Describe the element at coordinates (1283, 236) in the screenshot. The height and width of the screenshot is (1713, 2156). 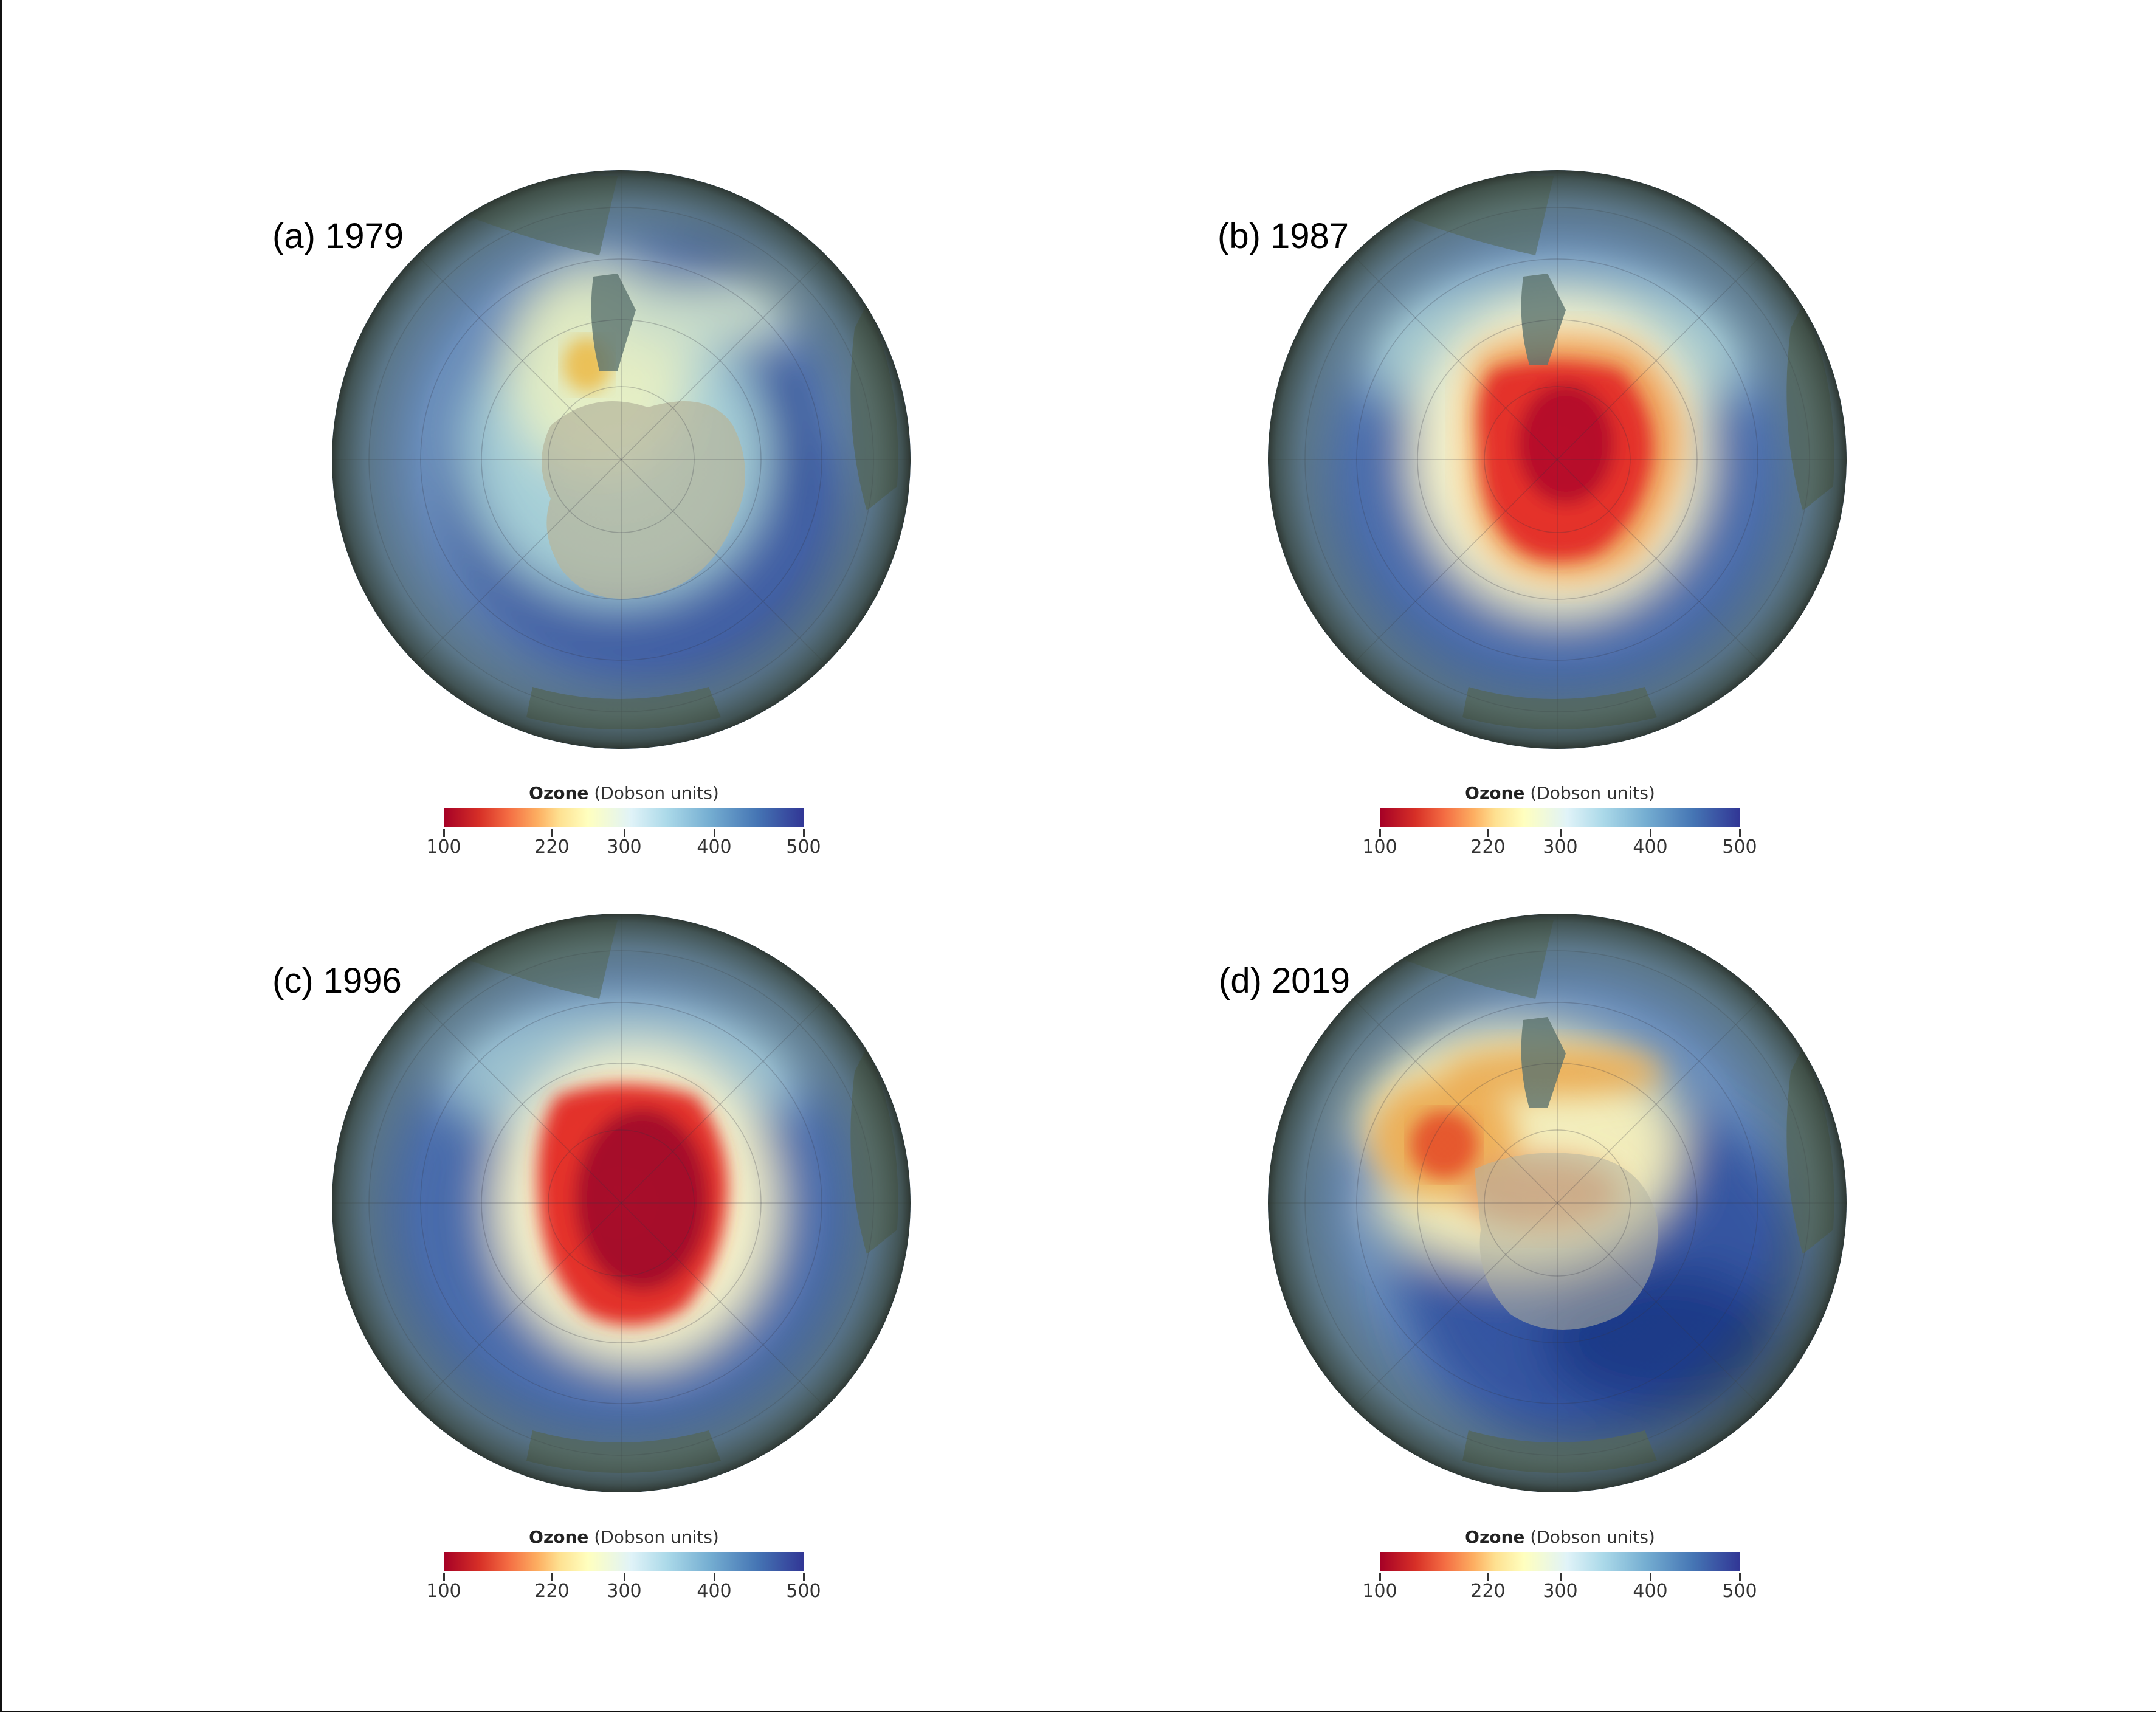
I see `panel-label-b: (b) 1987` at that location.